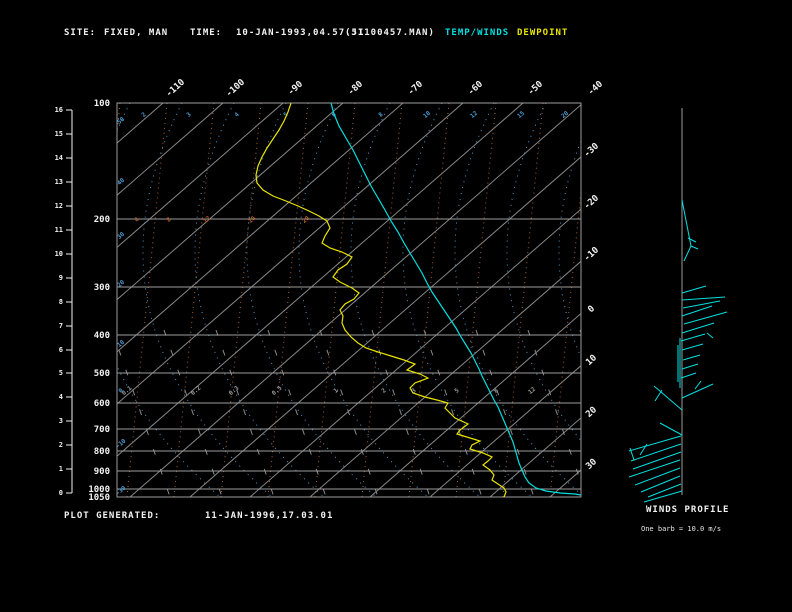  Describe the element at coordinates (102, 430) in the screenshot. I see `svg-text: 700` at that location.